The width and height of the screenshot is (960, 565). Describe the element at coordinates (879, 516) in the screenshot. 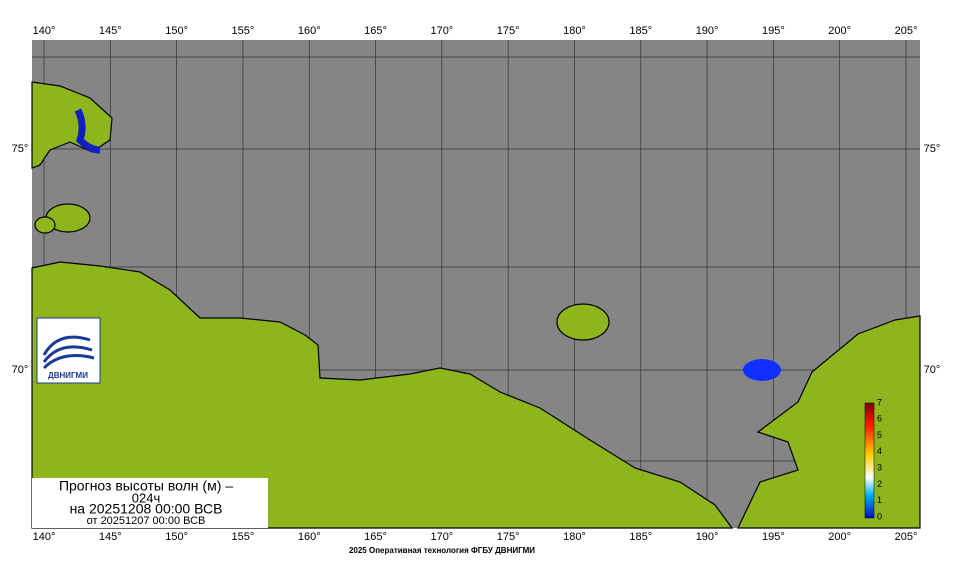

I see `colorbar-label: 0` at that location.